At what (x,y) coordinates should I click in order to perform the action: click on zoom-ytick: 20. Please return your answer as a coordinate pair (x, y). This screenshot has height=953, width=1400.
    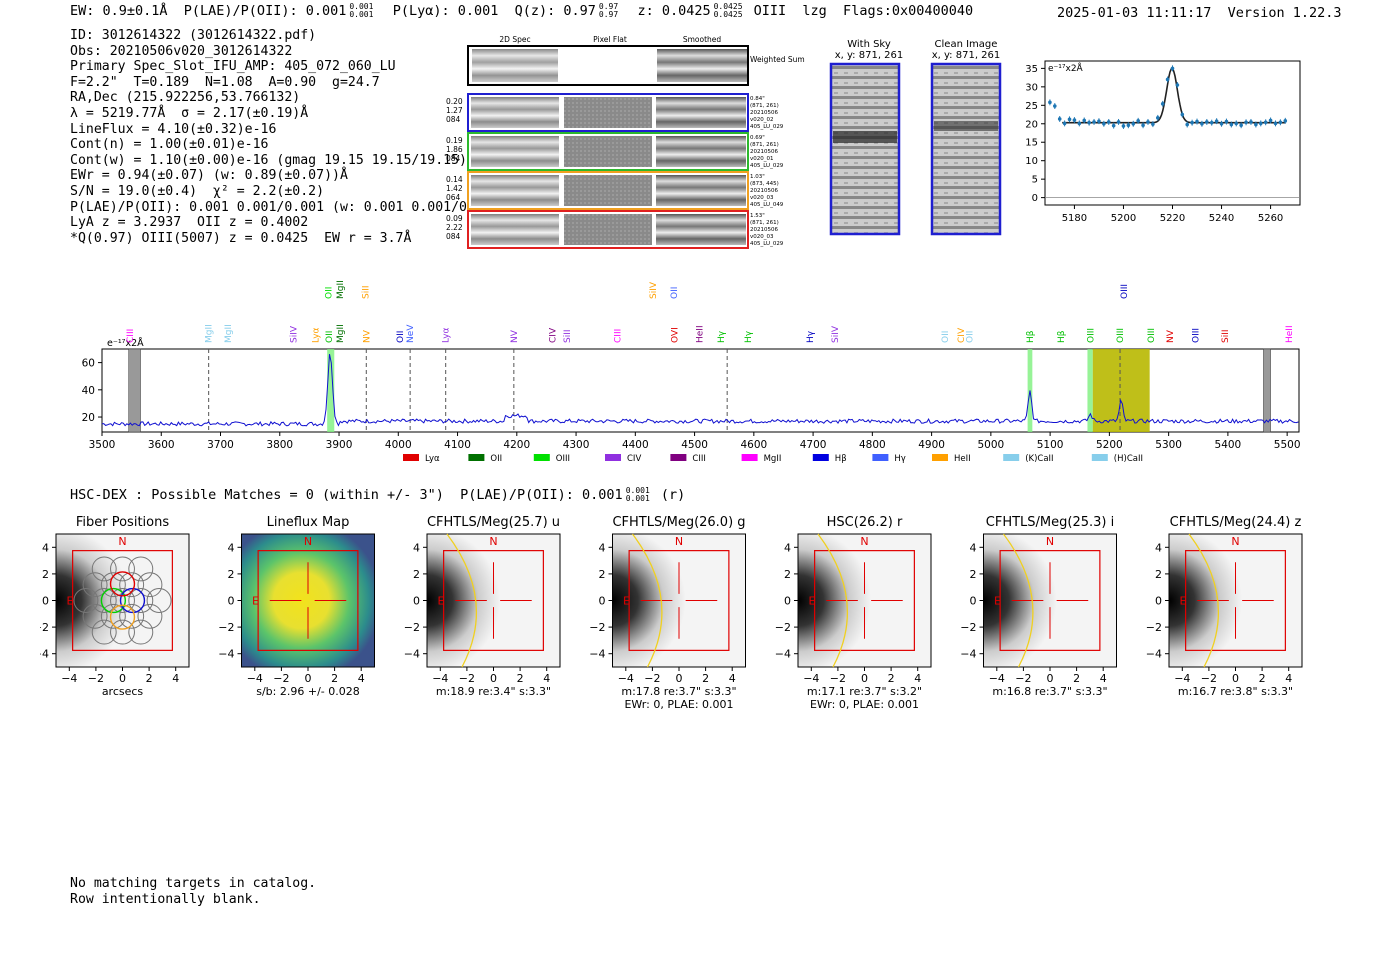
    Looking at the image, I should click on (1031, 124).